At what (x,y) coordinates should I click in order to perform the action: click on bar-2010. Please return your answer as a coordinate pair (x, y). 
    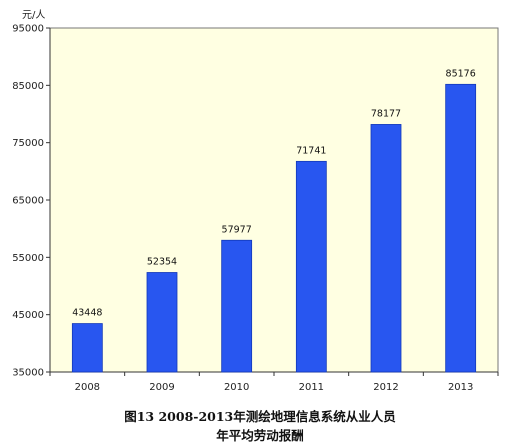
    Looking at the image, I should click on (237, 306).